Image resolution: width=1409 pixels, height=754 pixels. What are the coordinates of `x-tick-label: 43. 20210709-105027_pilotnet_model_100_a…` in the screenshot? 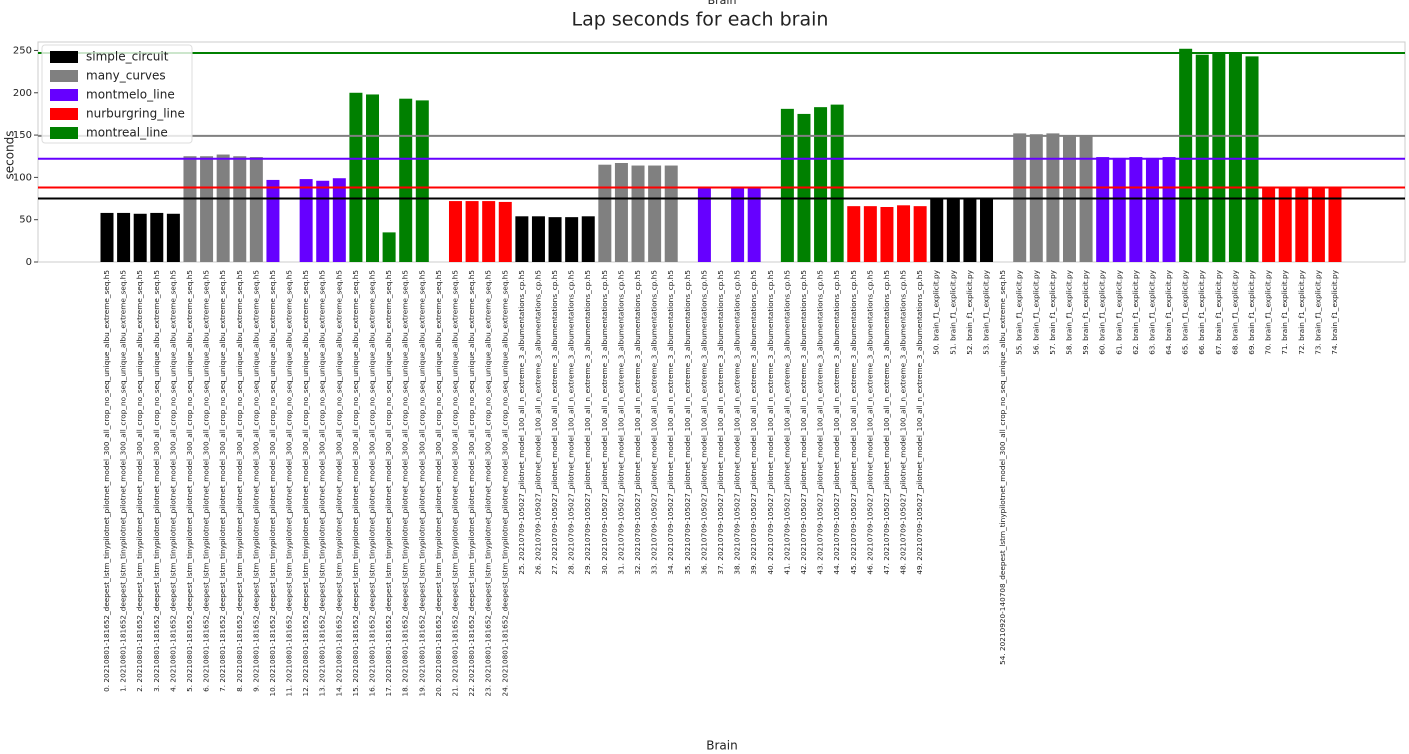 It's located at (820, 422).